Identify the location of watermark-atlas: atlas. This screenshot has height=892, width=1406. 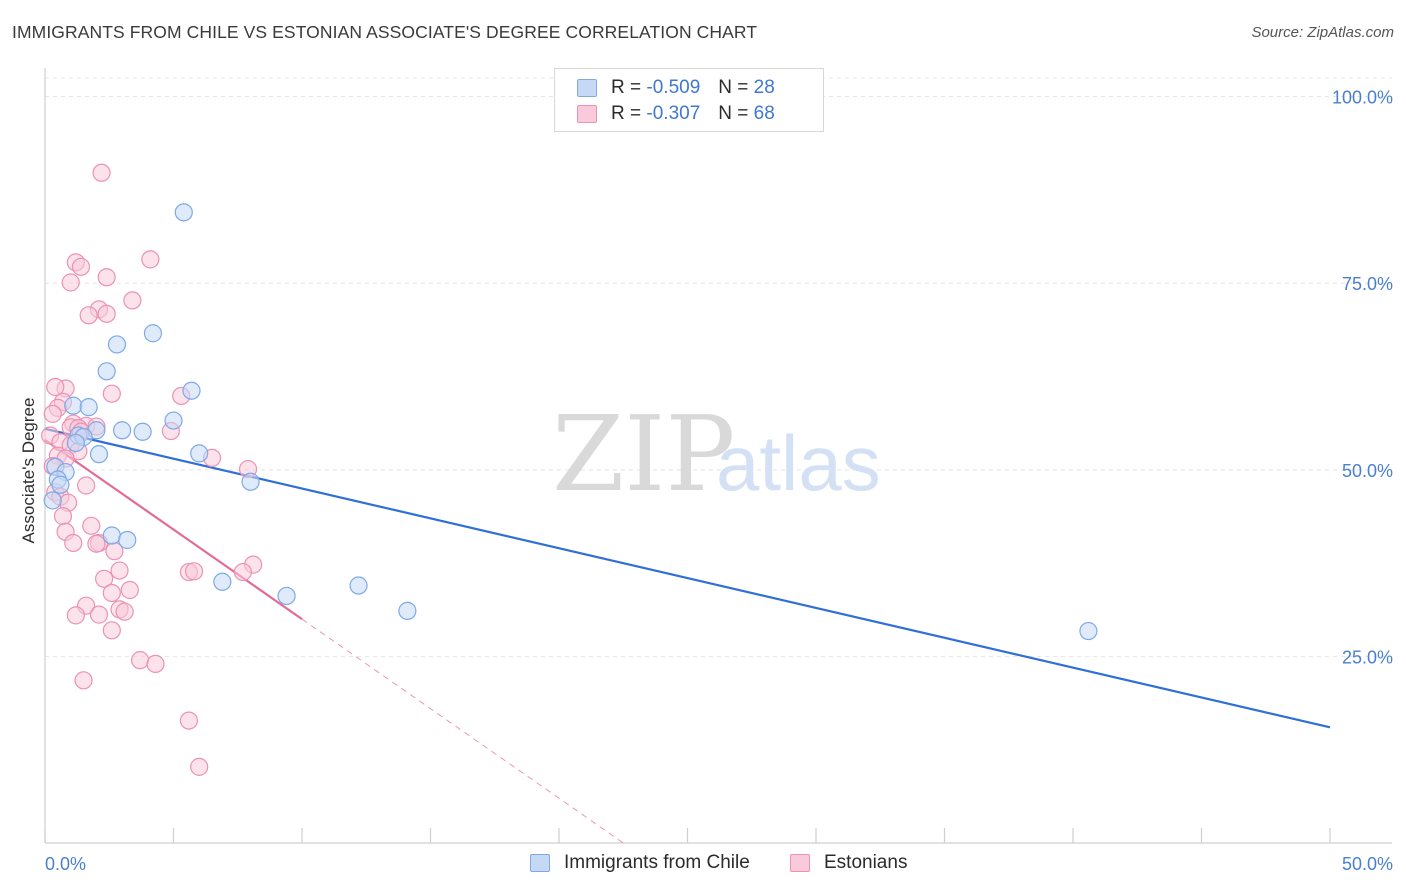
(798, 463).